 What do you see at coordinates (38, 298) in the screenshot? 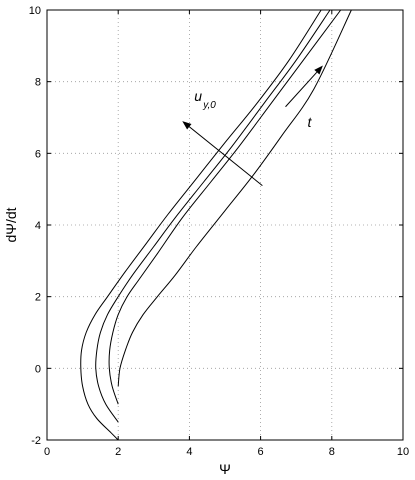
I see `y-tick-label: 2` at bounding box center [38, 298].